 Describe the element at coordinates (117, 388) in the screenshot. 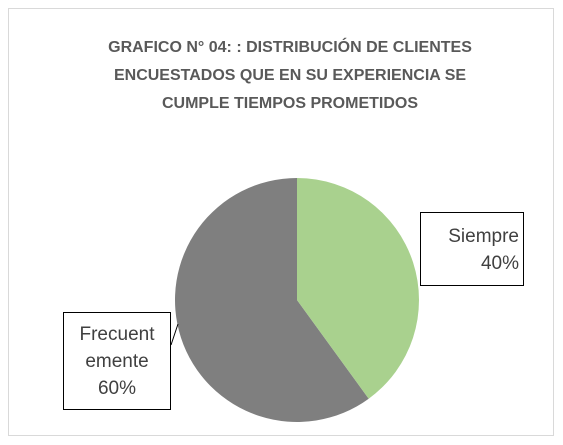

I see `label-value: 60%` at that location.